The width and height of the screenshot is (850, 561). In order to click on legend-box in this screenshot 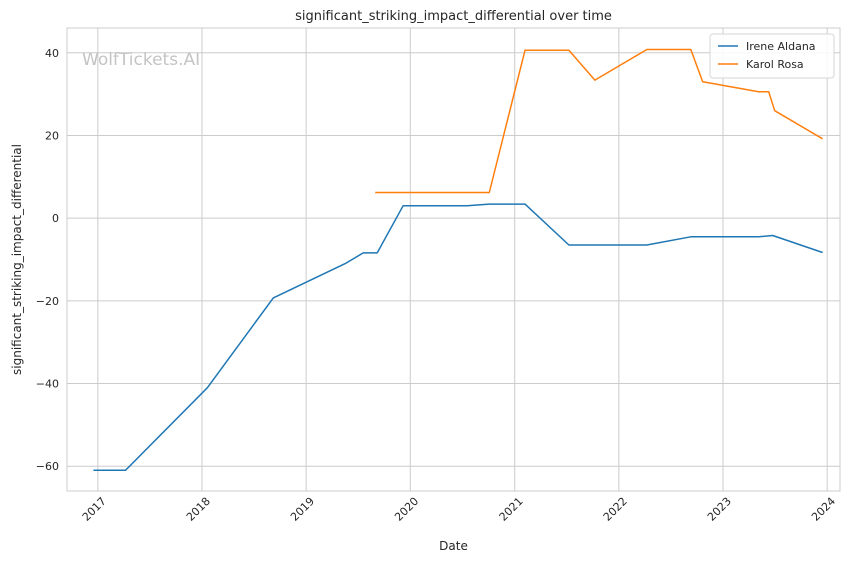, I will do `click(772, 56)`.